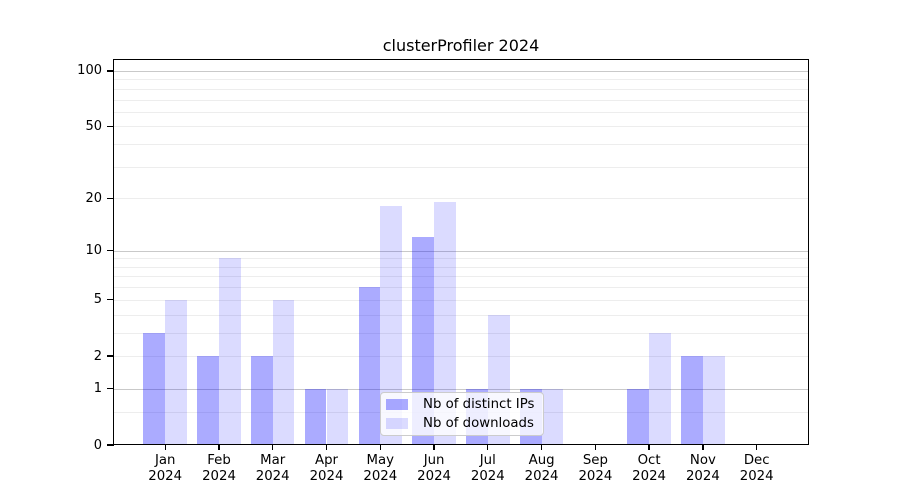 The height and width of the screenshot is (500, 900). What do you see at coordinates (478, 423) in the screenshot?
I see `legend-label-downloads: Nb of downloads` at bounding box center [478, 423].